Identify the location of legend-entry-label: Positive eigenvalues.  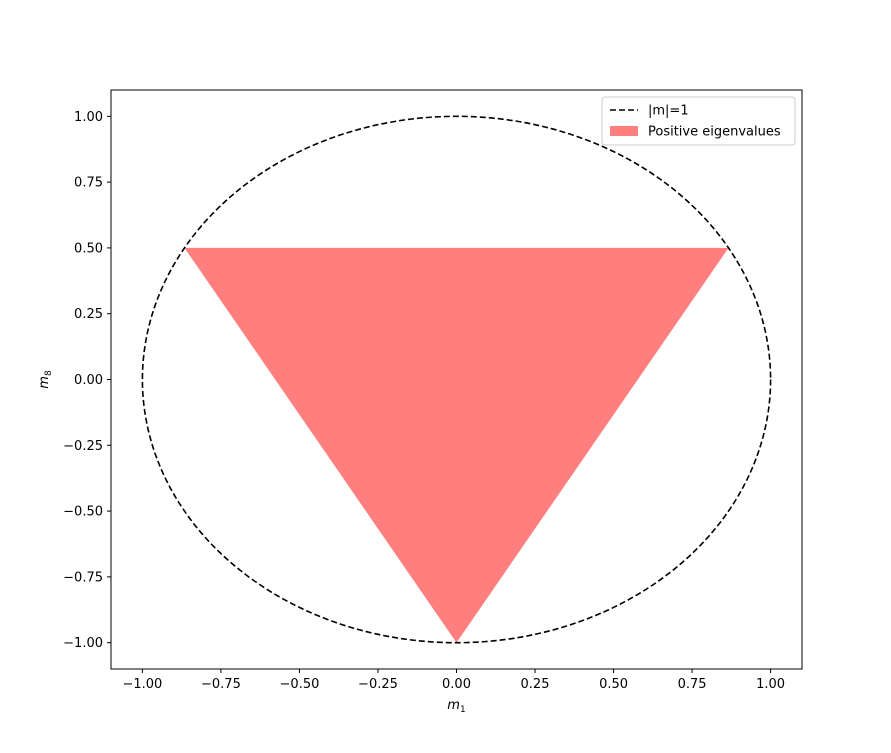
(714, 132).